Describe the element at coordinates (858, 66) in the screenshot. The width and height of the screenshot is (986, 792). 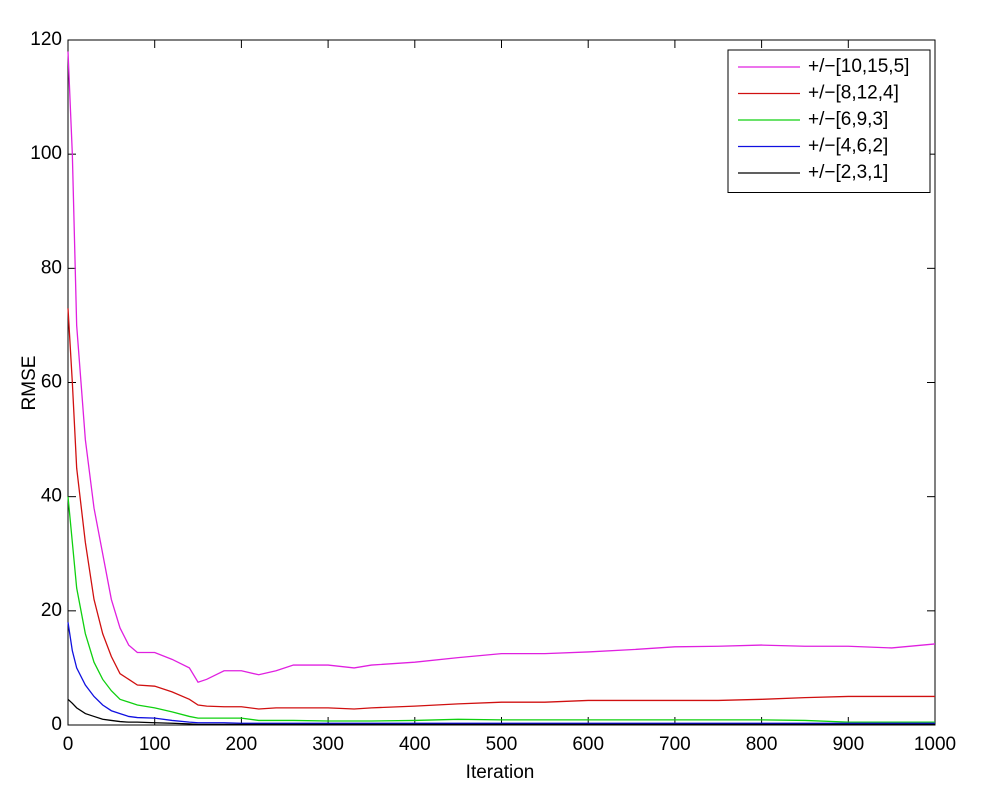
I see `legend-label: +/−[10,15,5]` at that location.